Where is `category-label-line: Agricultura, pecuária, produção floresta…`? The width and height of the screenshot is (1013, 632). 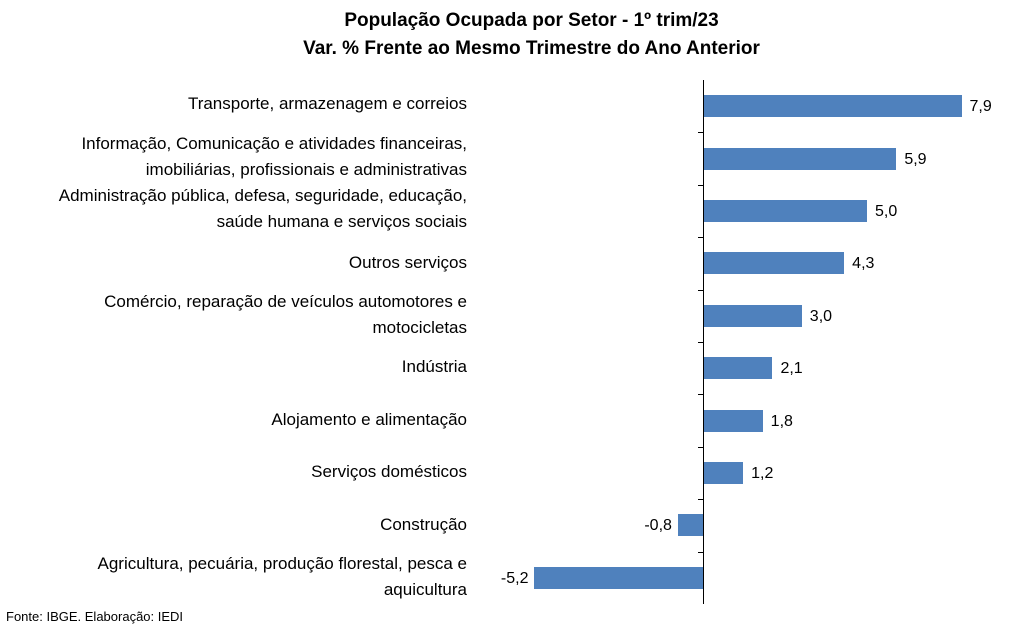 category-label-line: Agricultura, pecuária, produção floresta… is located at coordinates (282, 563).